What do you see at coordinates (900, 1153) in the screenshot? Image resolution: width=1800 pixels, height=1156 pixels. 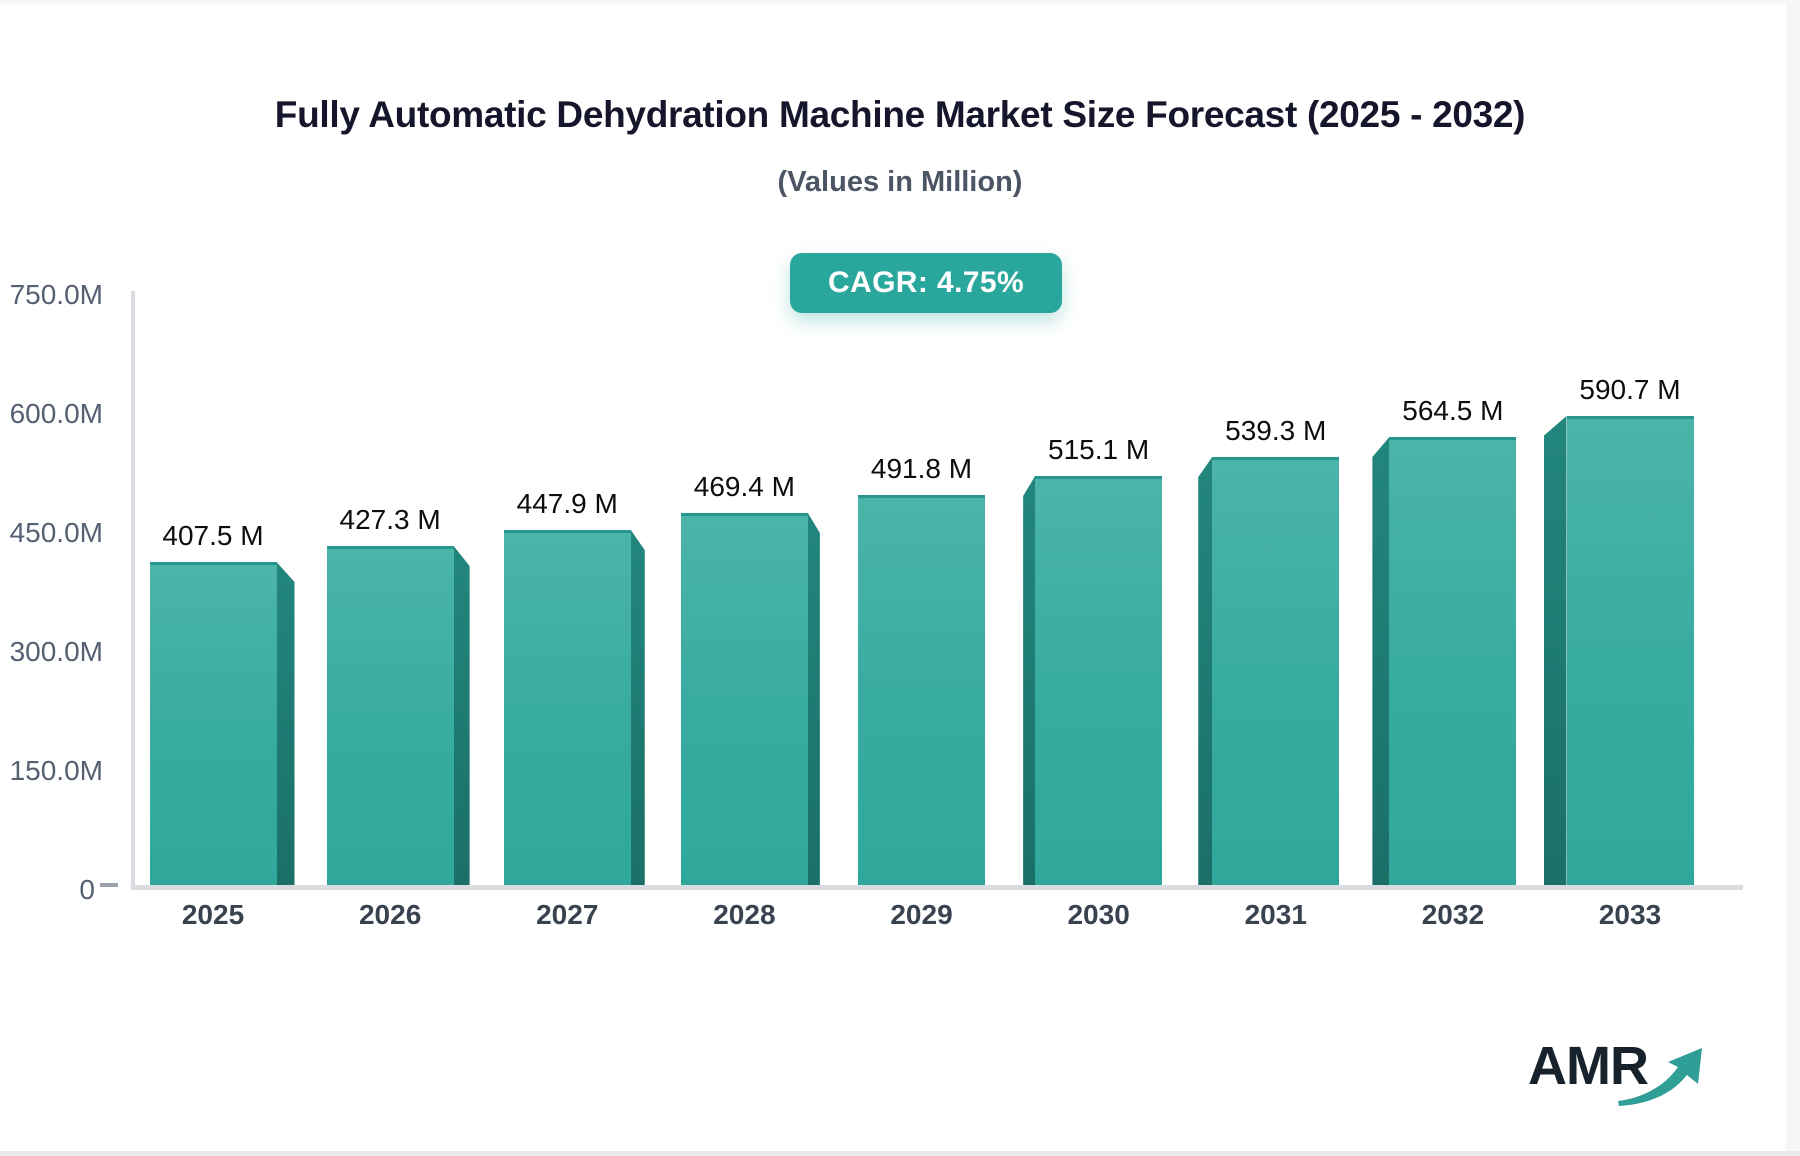 I see `page-bottom-border` at bounding box center [900, 1153].